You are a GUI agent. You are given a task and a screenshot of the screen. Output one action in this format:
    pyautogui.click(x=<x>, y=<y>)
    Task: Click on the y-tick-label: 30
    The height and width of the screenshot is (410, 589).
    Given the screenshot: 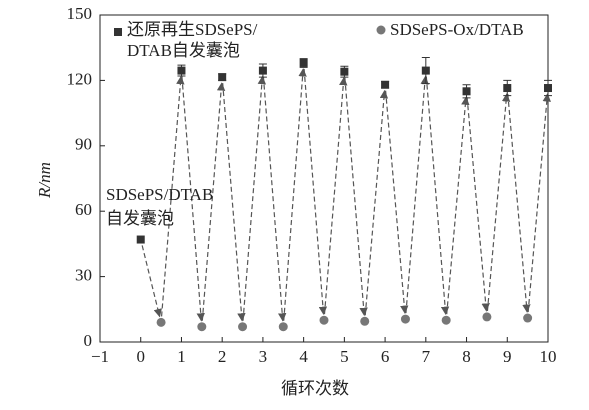 What is the action you would take?
    pyautogui.click(x=83, y=275)
    